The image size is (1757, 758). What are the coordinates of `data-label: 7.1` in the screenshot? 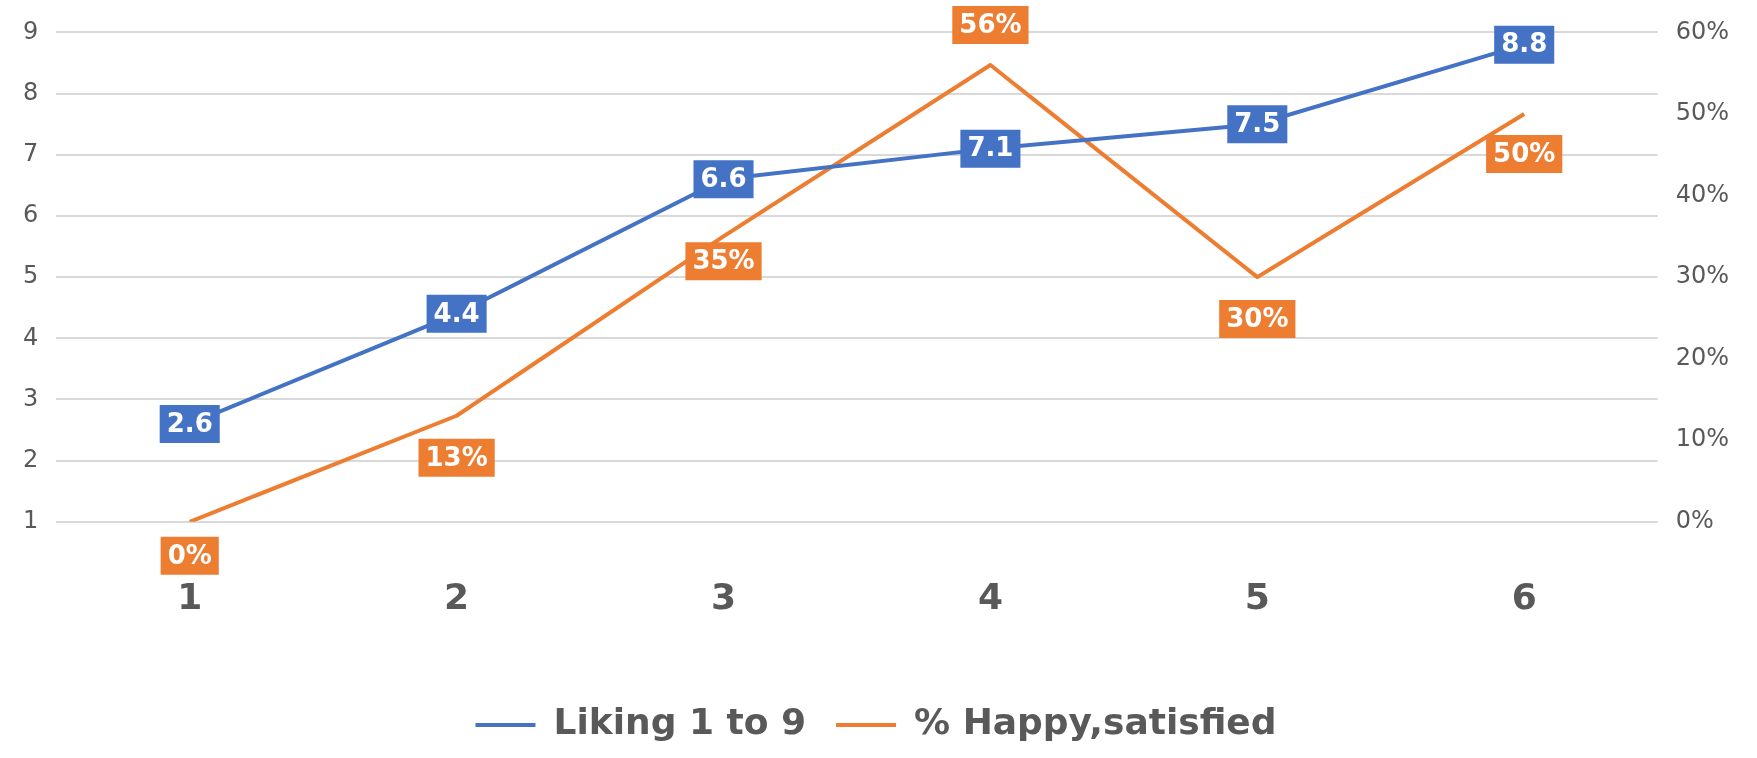 It's located at (990, 147).